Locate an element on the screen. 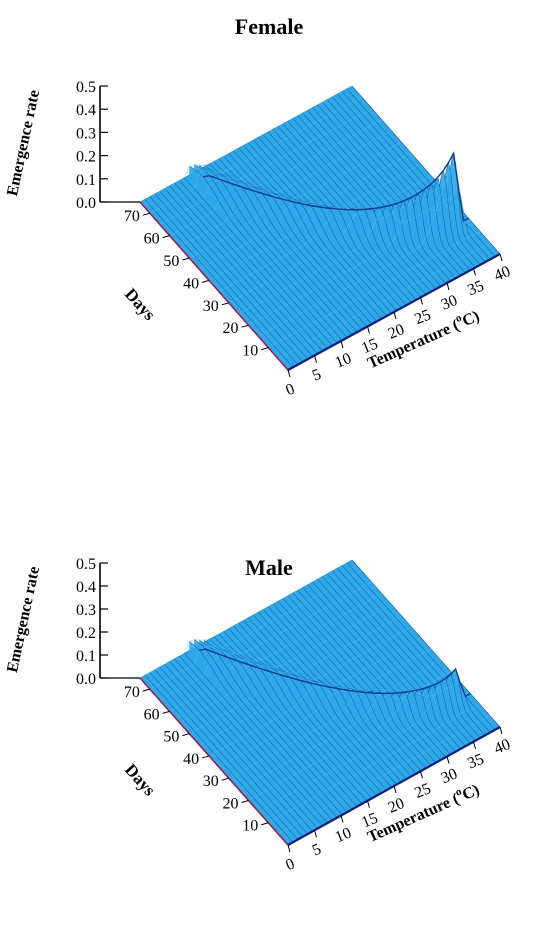 The image size is (538, 949). z-axis: 0.5 0.4 0.3 0.2 0.1 0.0 Emergence rate is located at coordinates (72, 145).